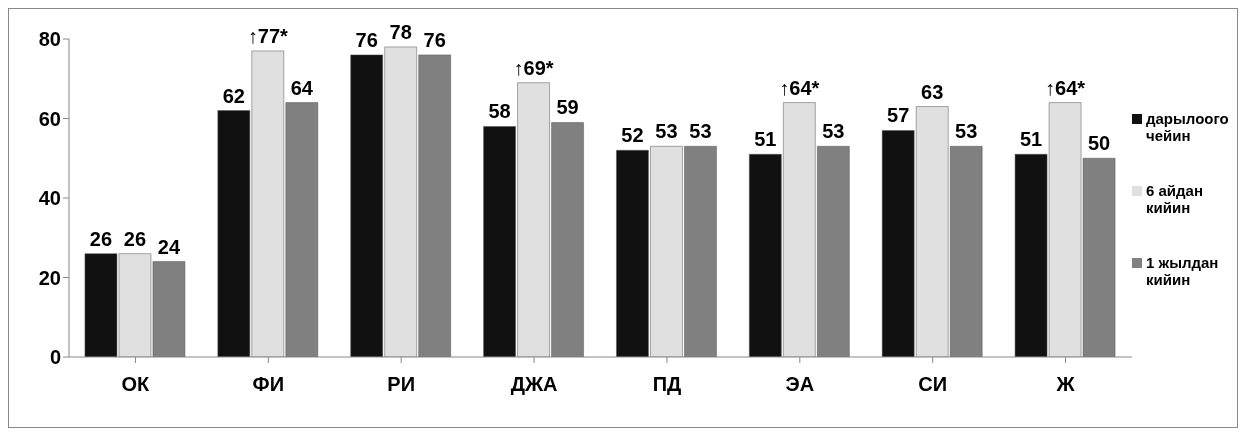 The image size is (1248, 439). Describe the element at coordinates (1183, 271) in the screenshot. I see `legend-label: 1 жылдан кийин` at that location.